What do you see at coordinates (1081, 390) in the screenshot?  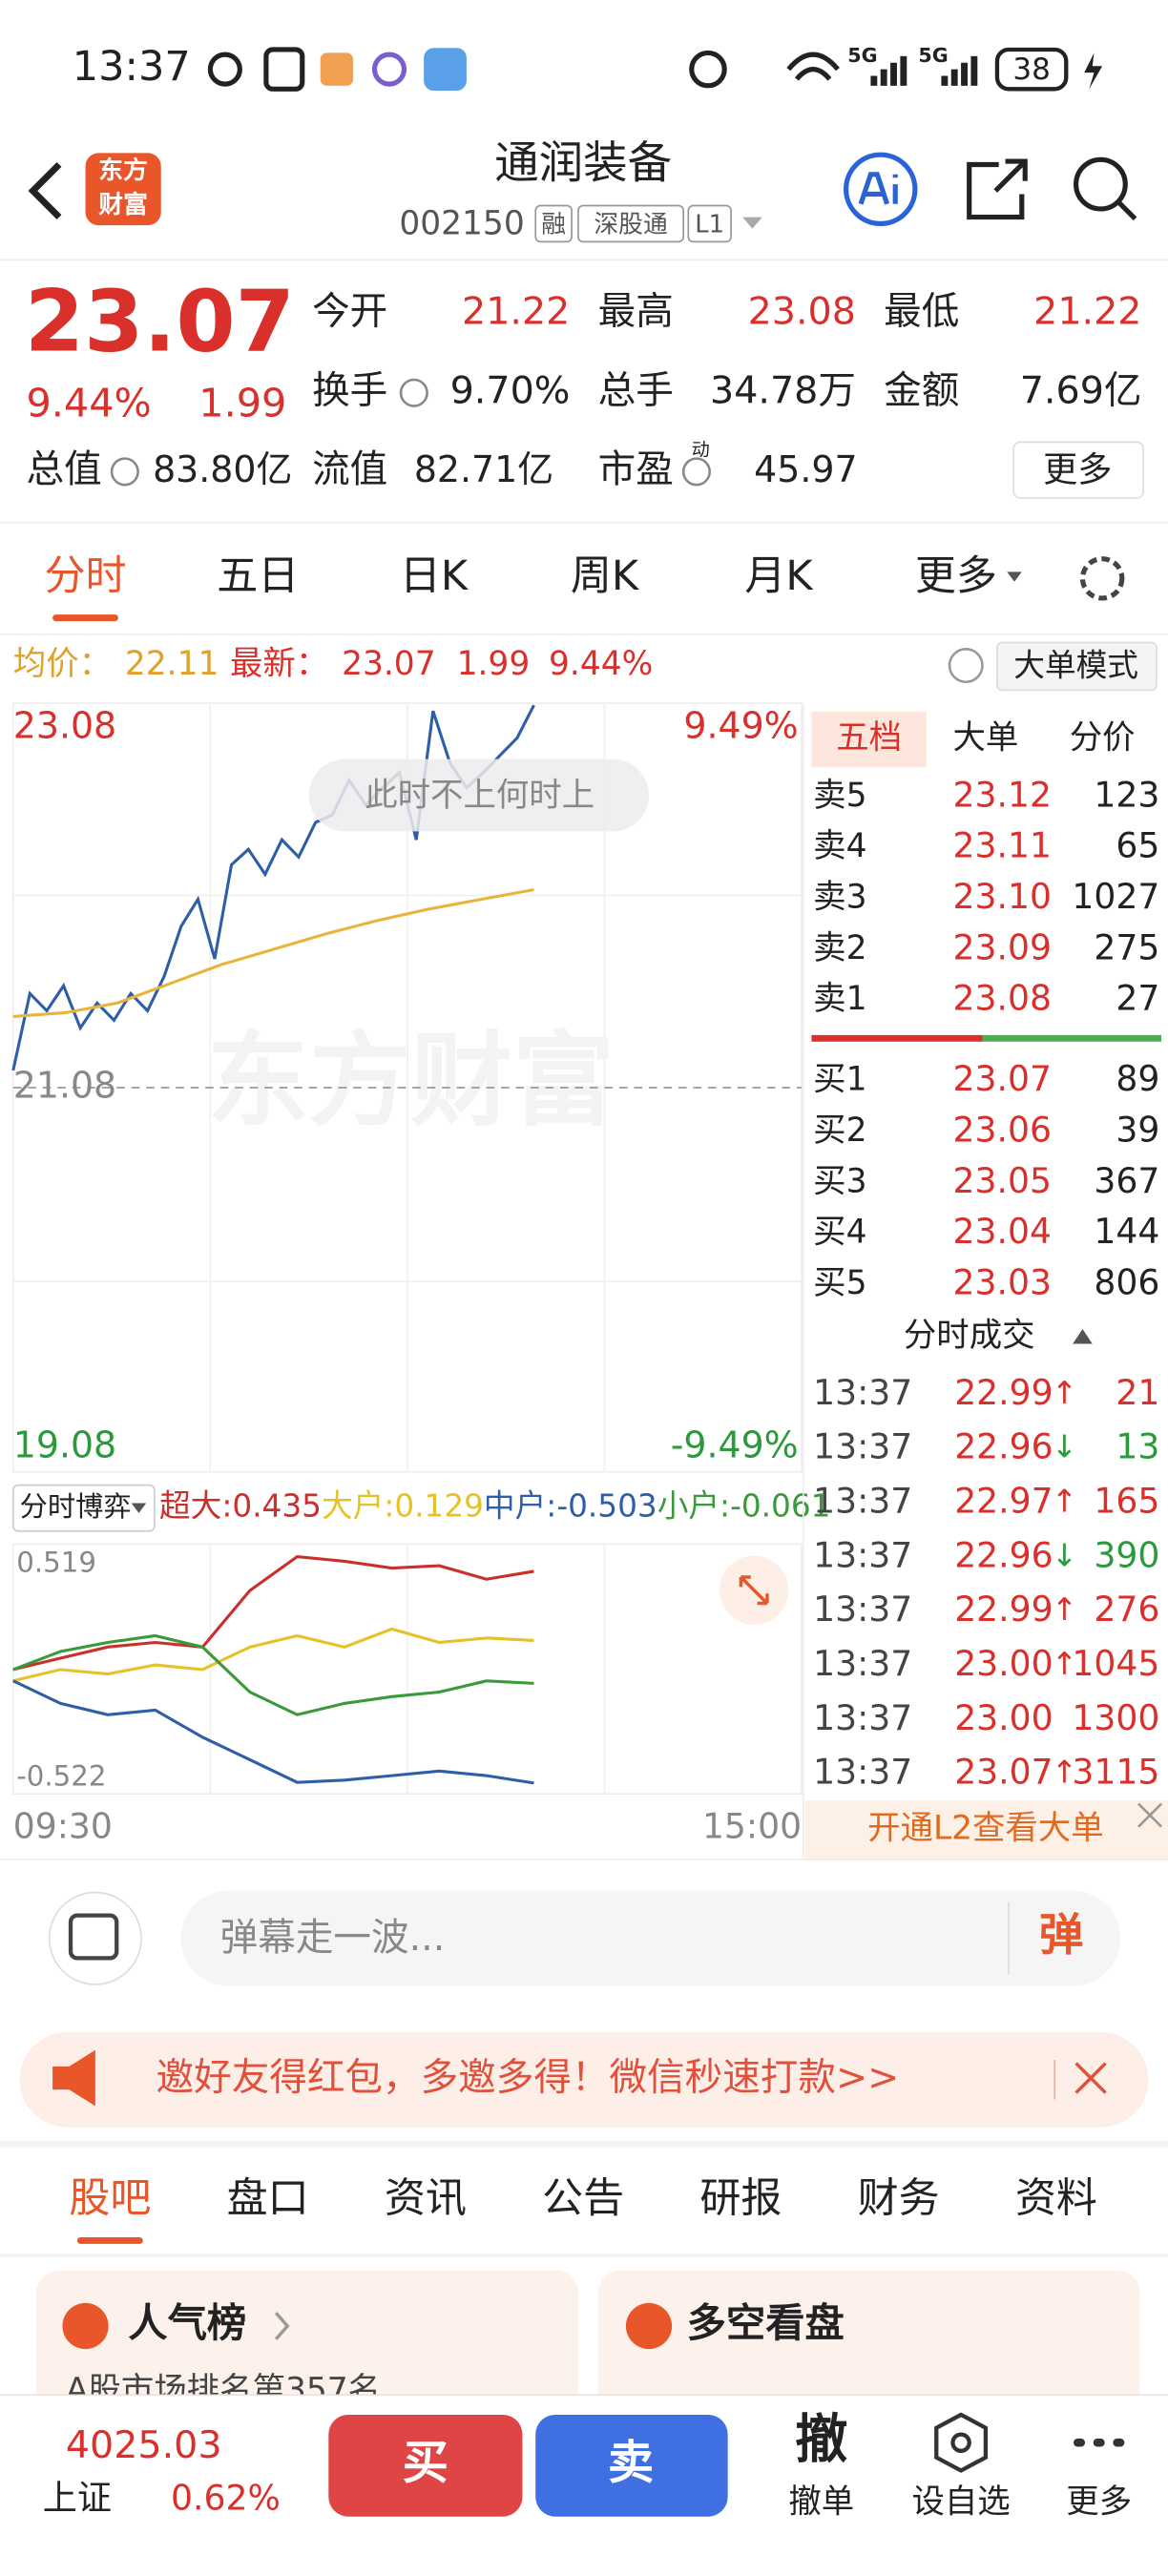 I see `field-value: 7.69亿` at bounding box center [1081, 390].